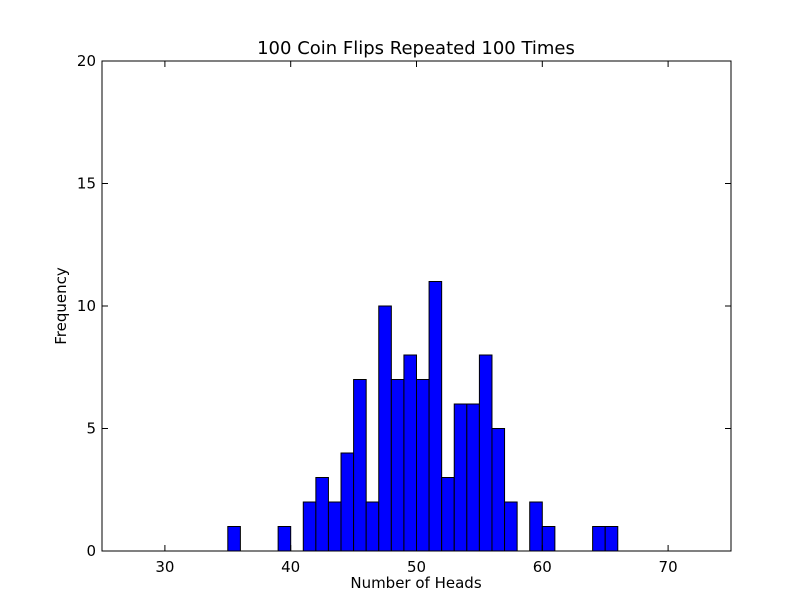 The height and width of the screenshot is (612, 812). I want to click on chart-title: 100 Coin Flips Repeated 100 Times, so click(416, 48).